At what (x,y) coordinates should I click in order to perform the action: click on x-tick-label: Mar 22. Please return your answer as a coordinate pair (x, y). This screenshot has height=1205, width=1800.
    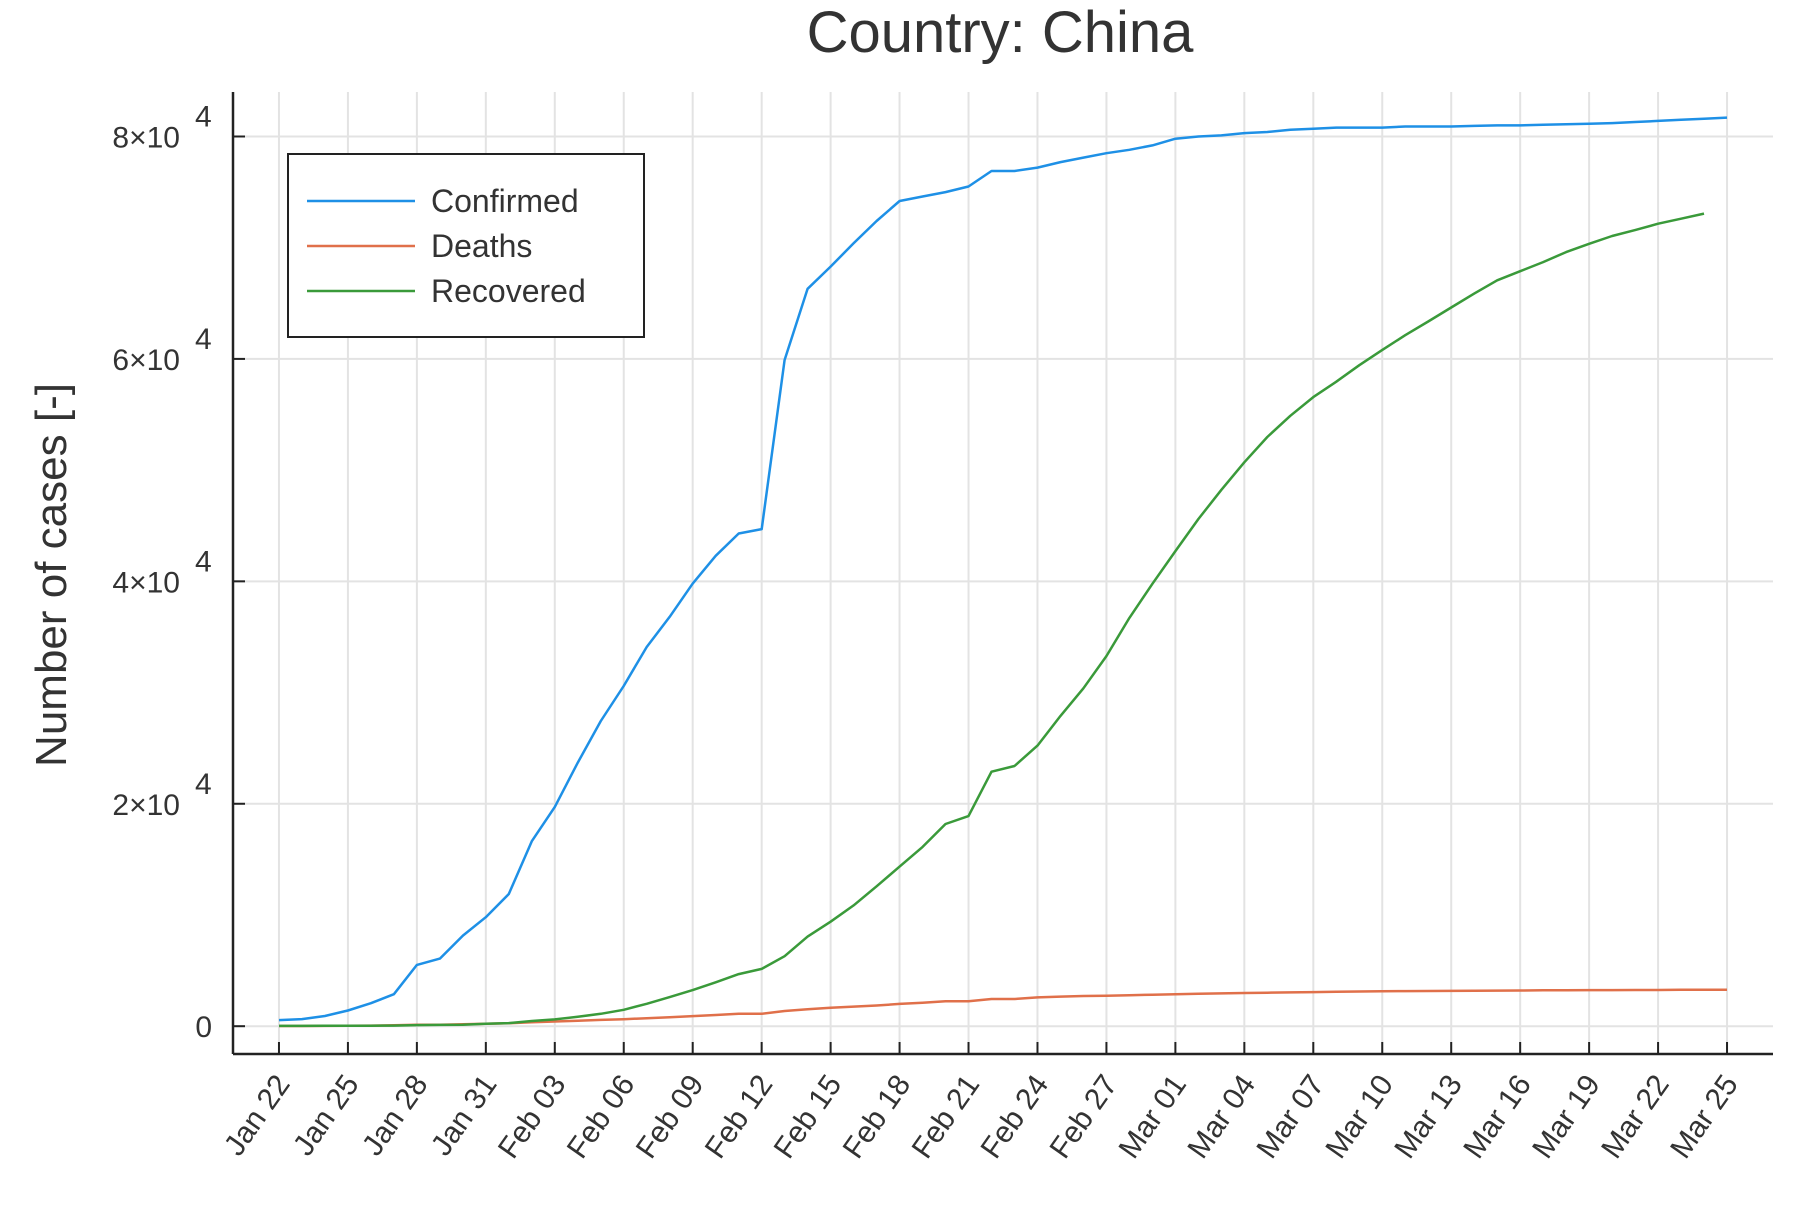
    Looking at the image, I should click on (1635, 1116).